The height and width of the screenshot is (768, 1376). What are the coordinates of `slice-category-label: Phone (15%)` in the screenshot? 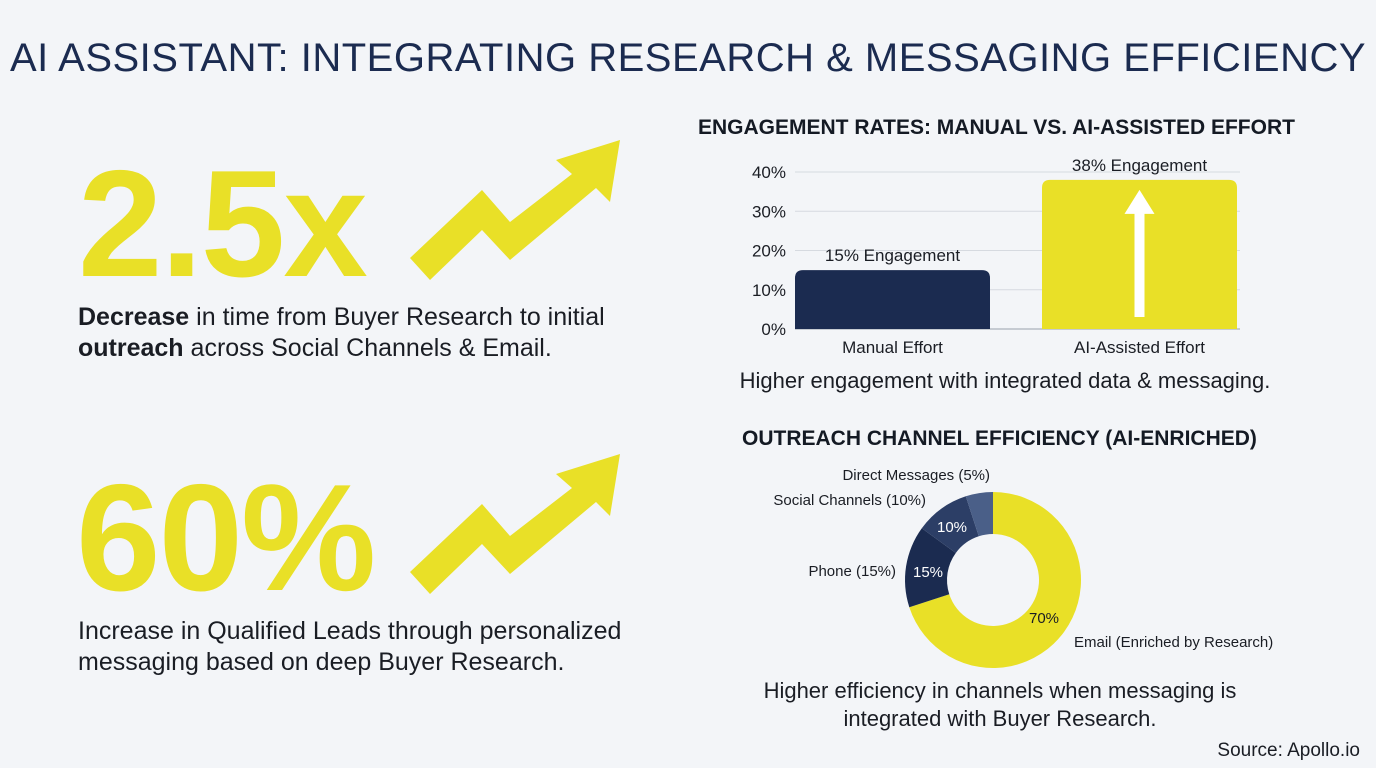 It's located at (852, 571).